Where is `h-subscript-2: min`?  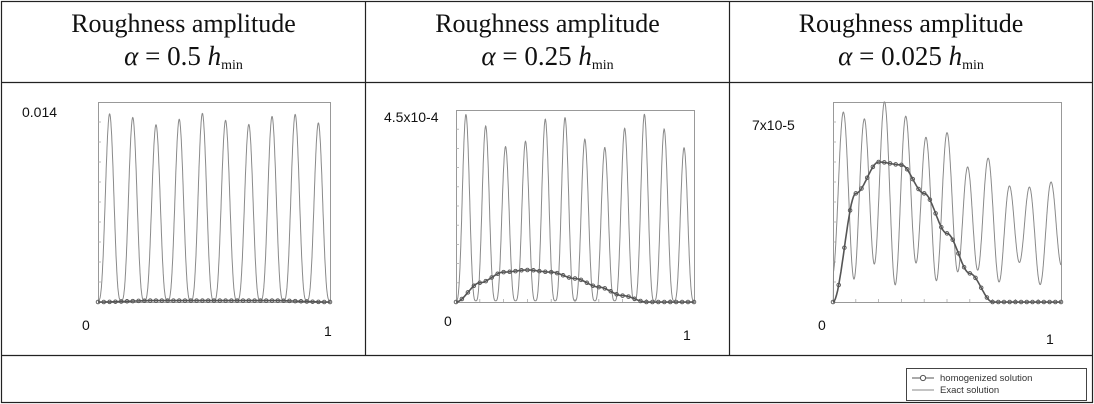 h-subscript-2: min is located at coordinates (602, 65).